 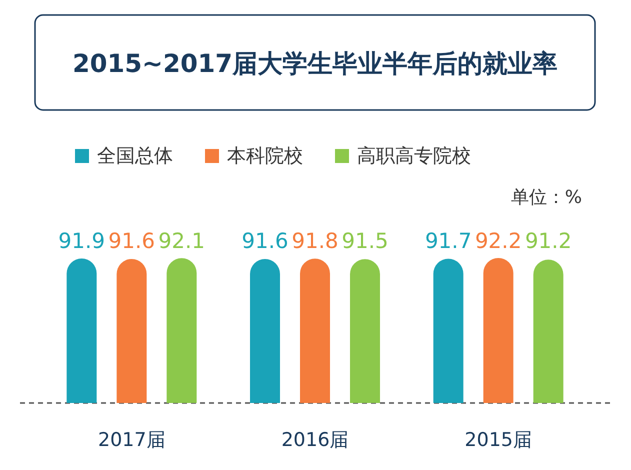 I want to click on data-label: 92.2, so click(x=498, y=241).